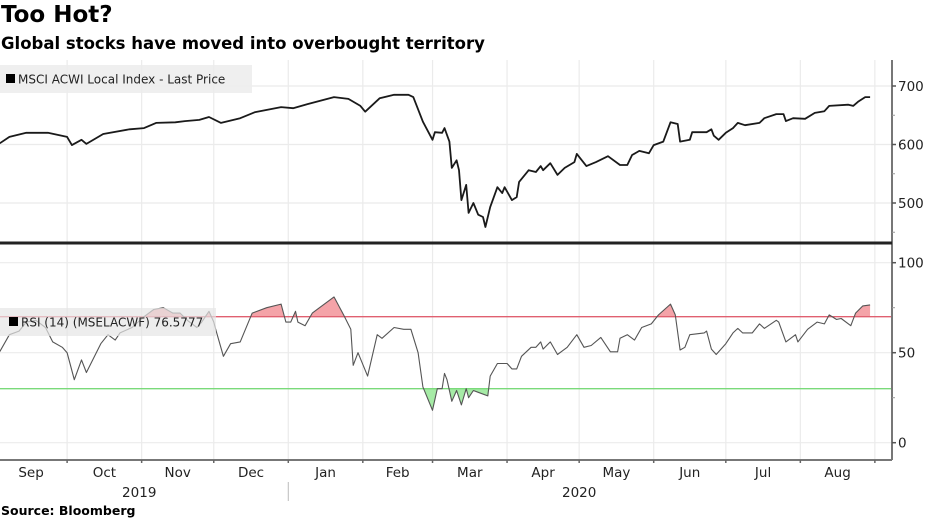 The height and width of the screenshot is (522, 930). Describe the element at coordinates (68, 510) in the screenshot. I see `source-note: Source: Bloomberg` at that location.